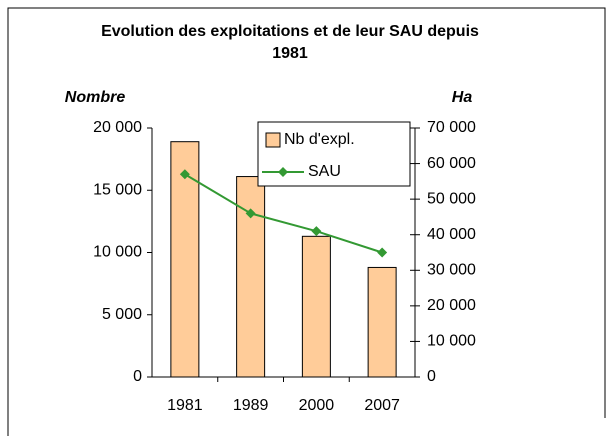 The height and width of the screenshot is (436, 614). Describe the element at coordinates (324, 171) in the screenshot. I see `legend-label: SAU` at that location.